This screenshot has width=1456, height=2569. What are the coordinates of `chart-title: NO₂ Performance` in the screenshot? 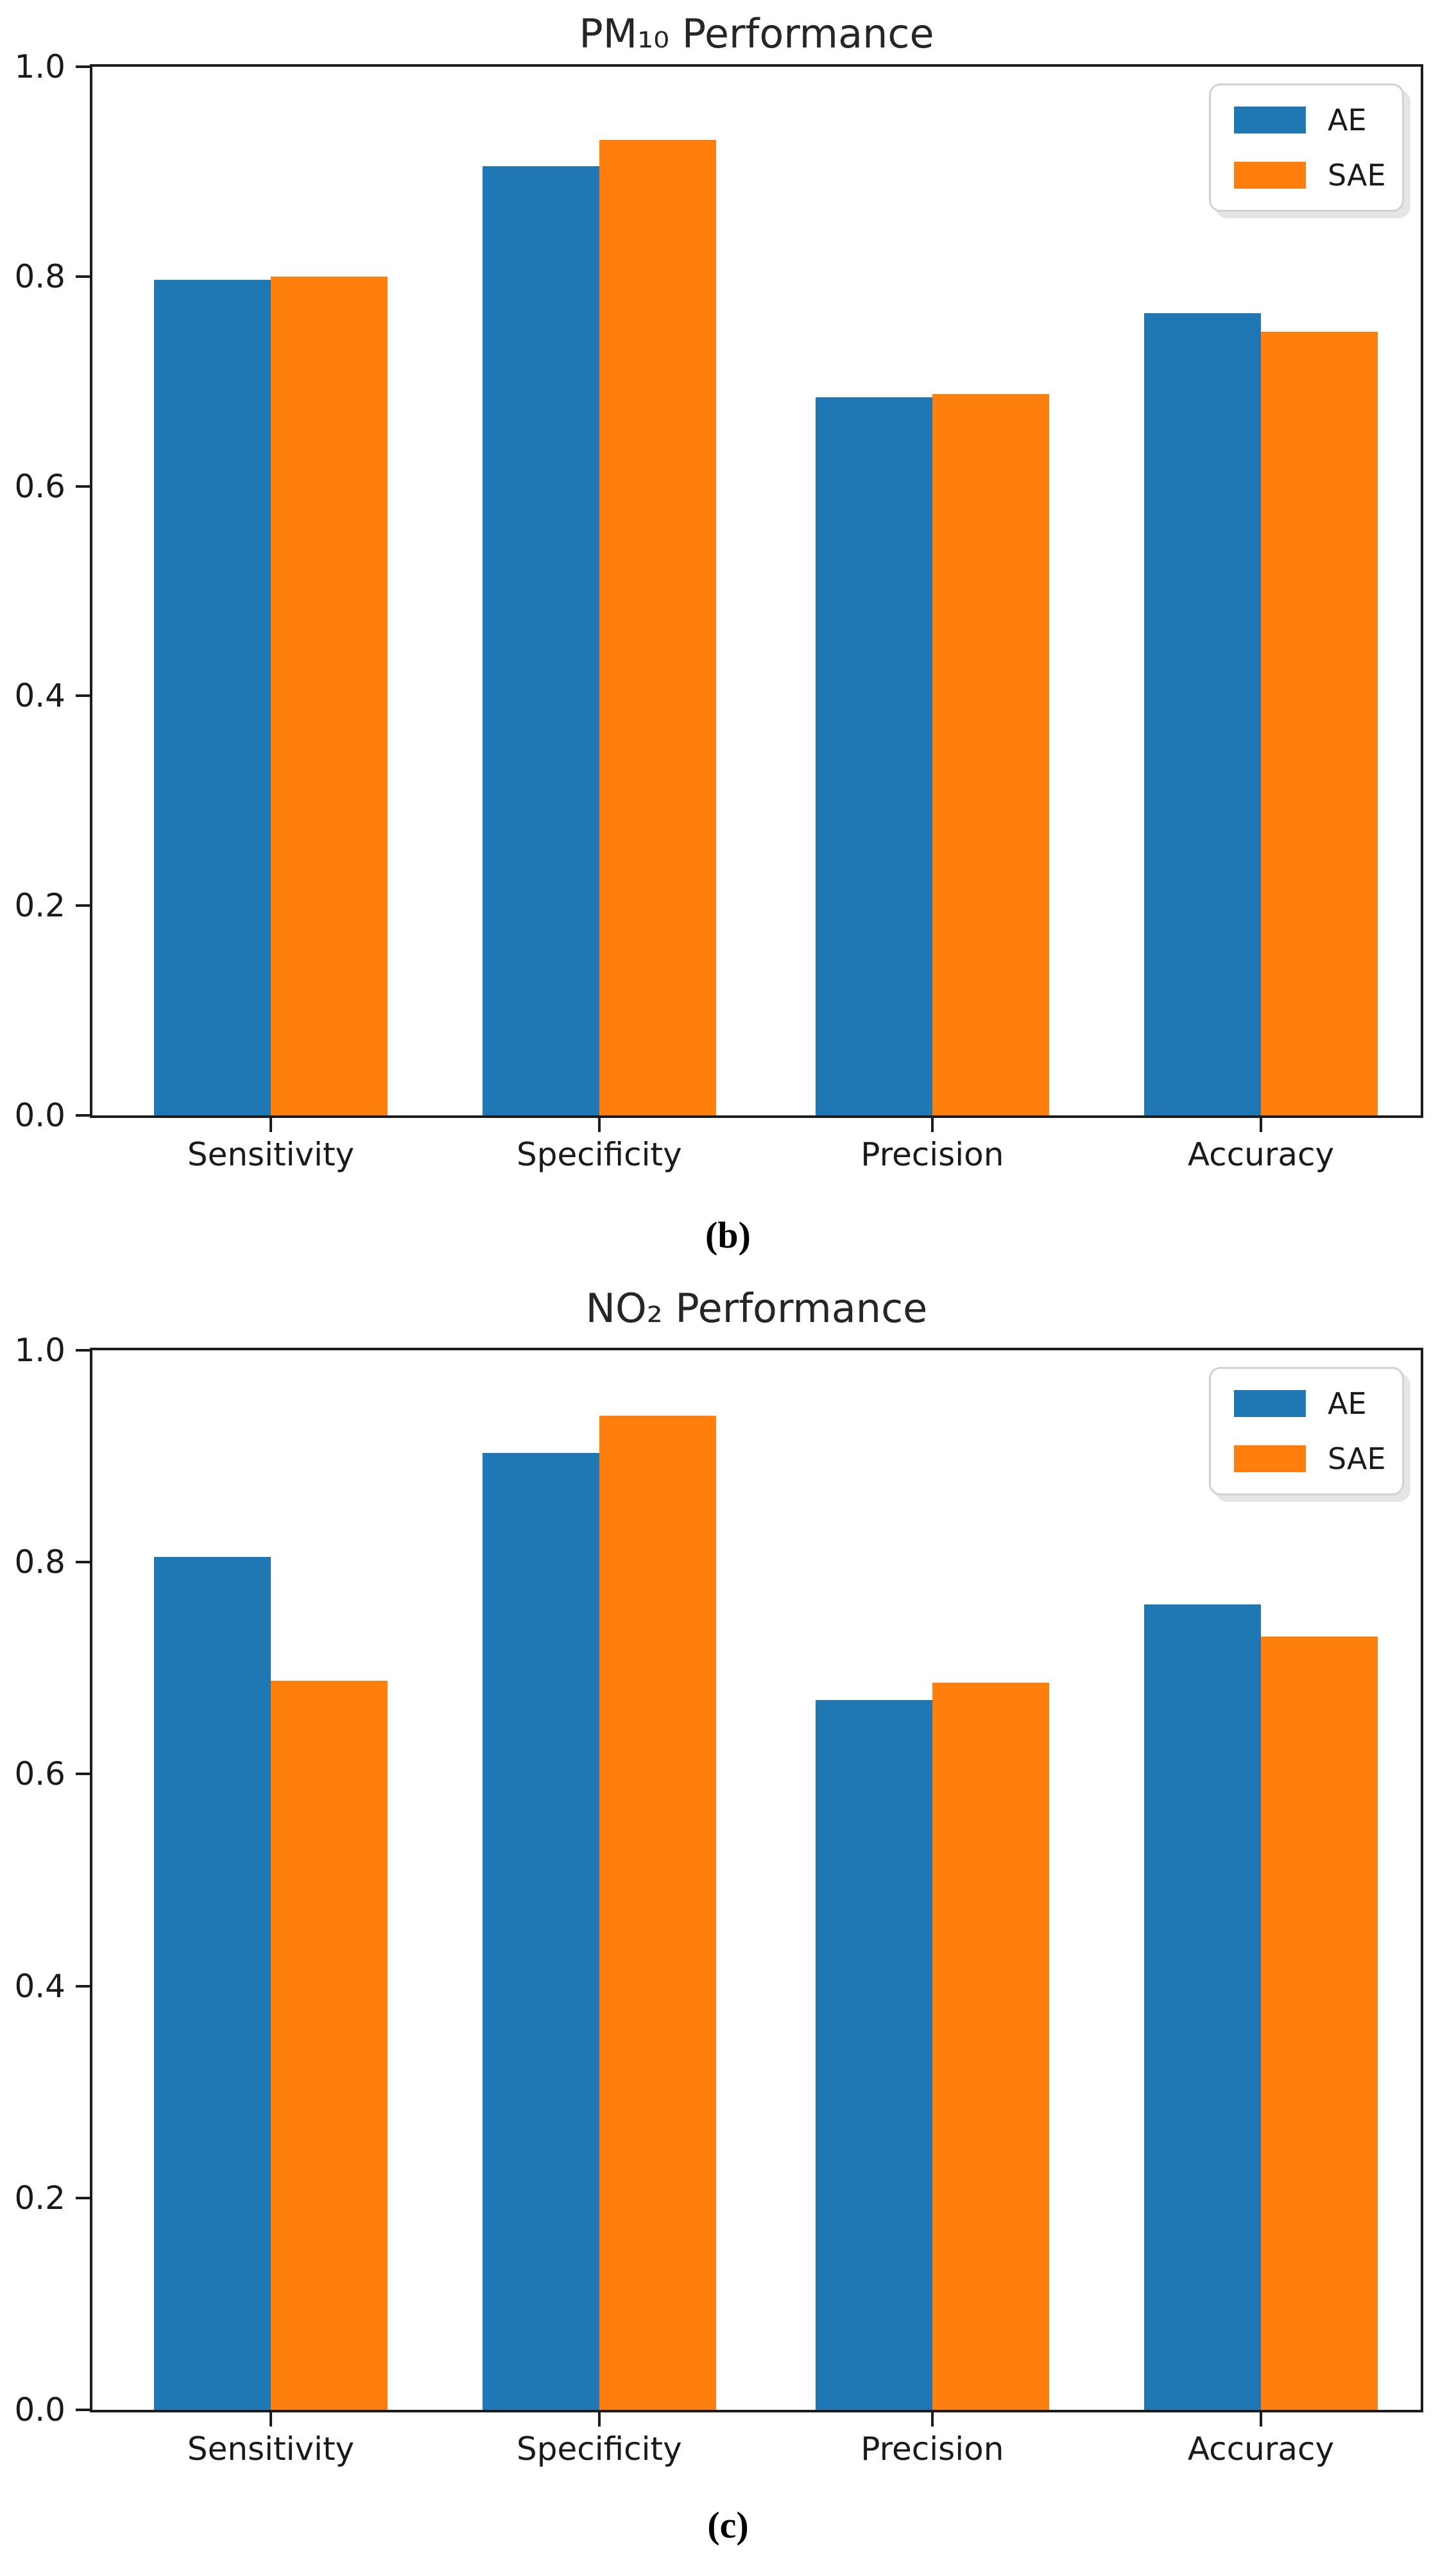 It's located at (757, 1308).